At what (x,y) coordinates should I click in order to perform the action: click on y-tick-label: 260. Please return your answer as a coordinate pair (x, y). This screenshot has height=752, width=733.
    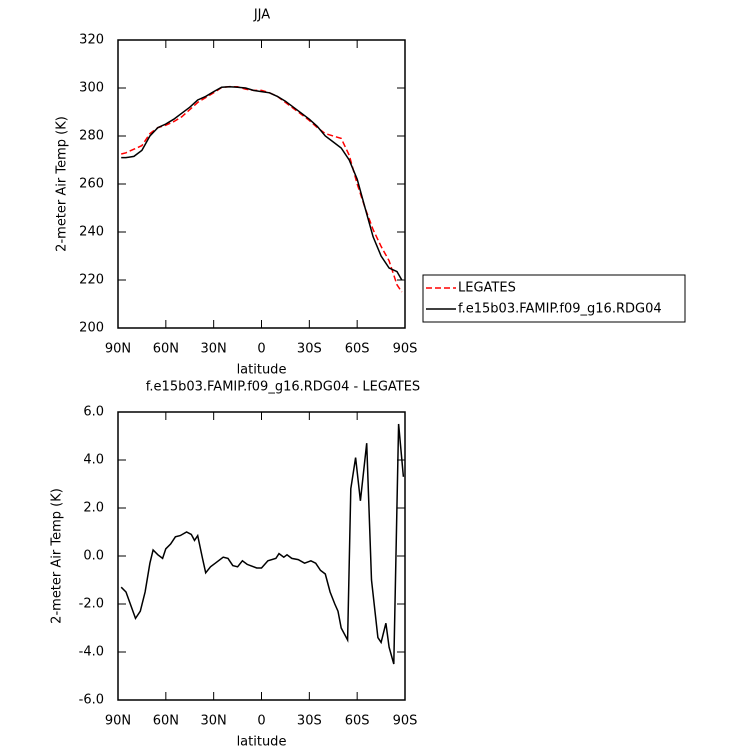
    Looking at the image, I should click on (91, 184).